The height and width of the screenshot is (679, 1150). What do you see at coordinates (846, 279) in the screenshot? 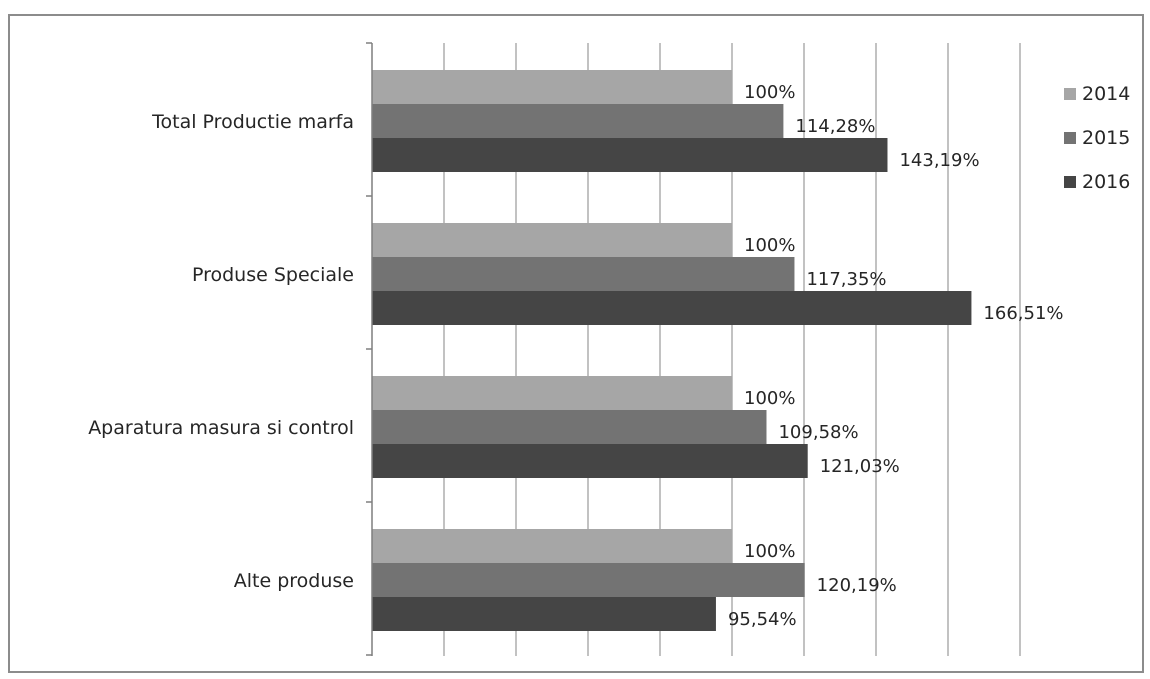
I see `data-label-1-1: 117,35%` at bounding box center [846, 279].